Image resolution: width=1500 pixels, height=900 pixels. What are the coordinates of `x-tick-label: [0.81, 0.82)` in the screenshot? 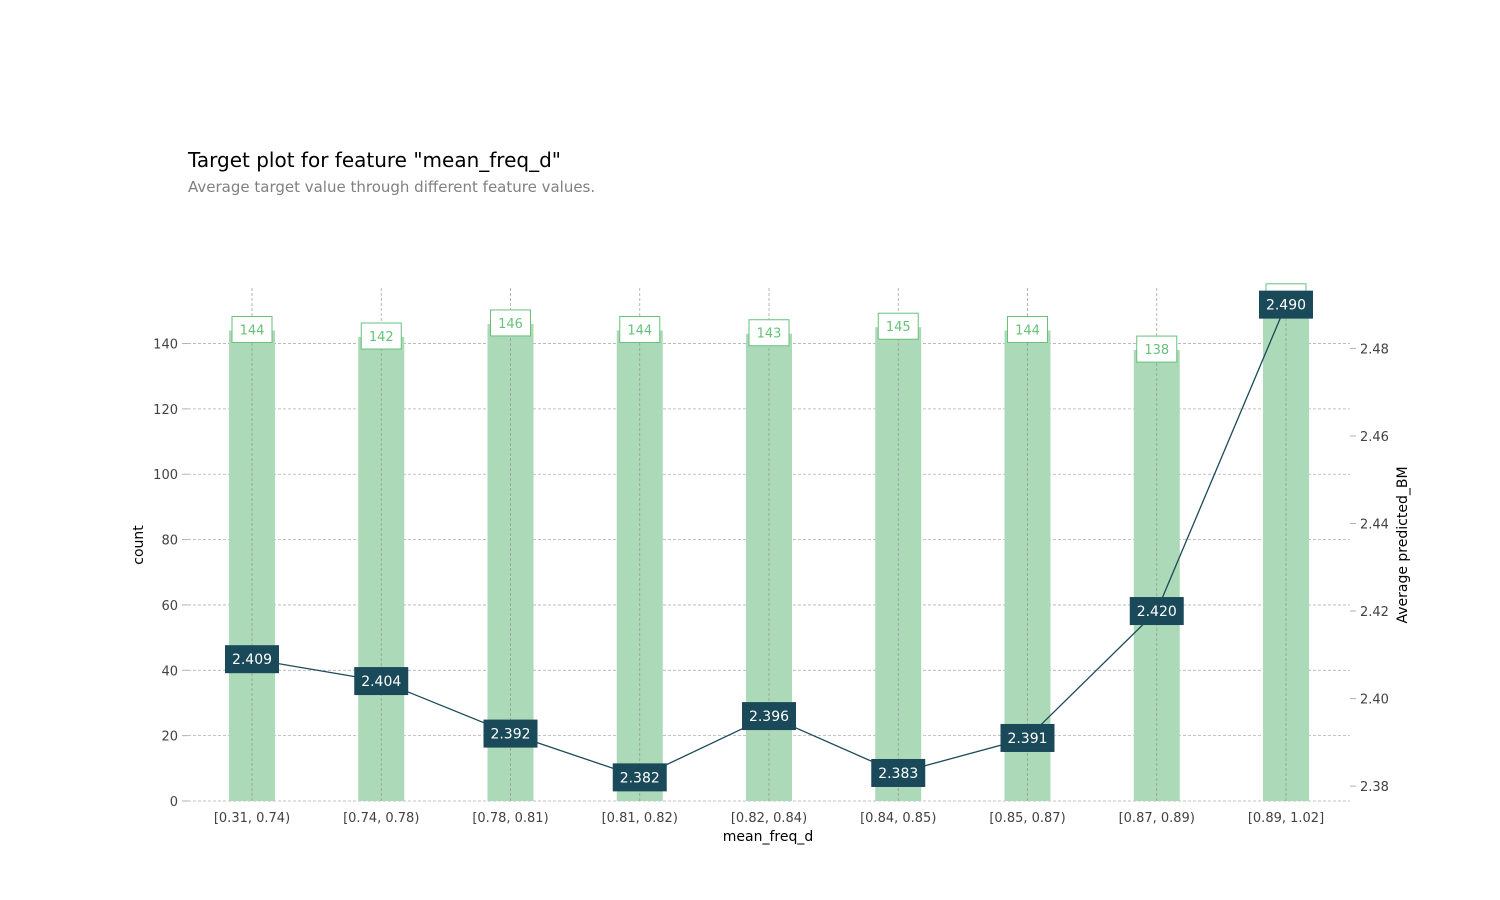 It's located at (640, 818).